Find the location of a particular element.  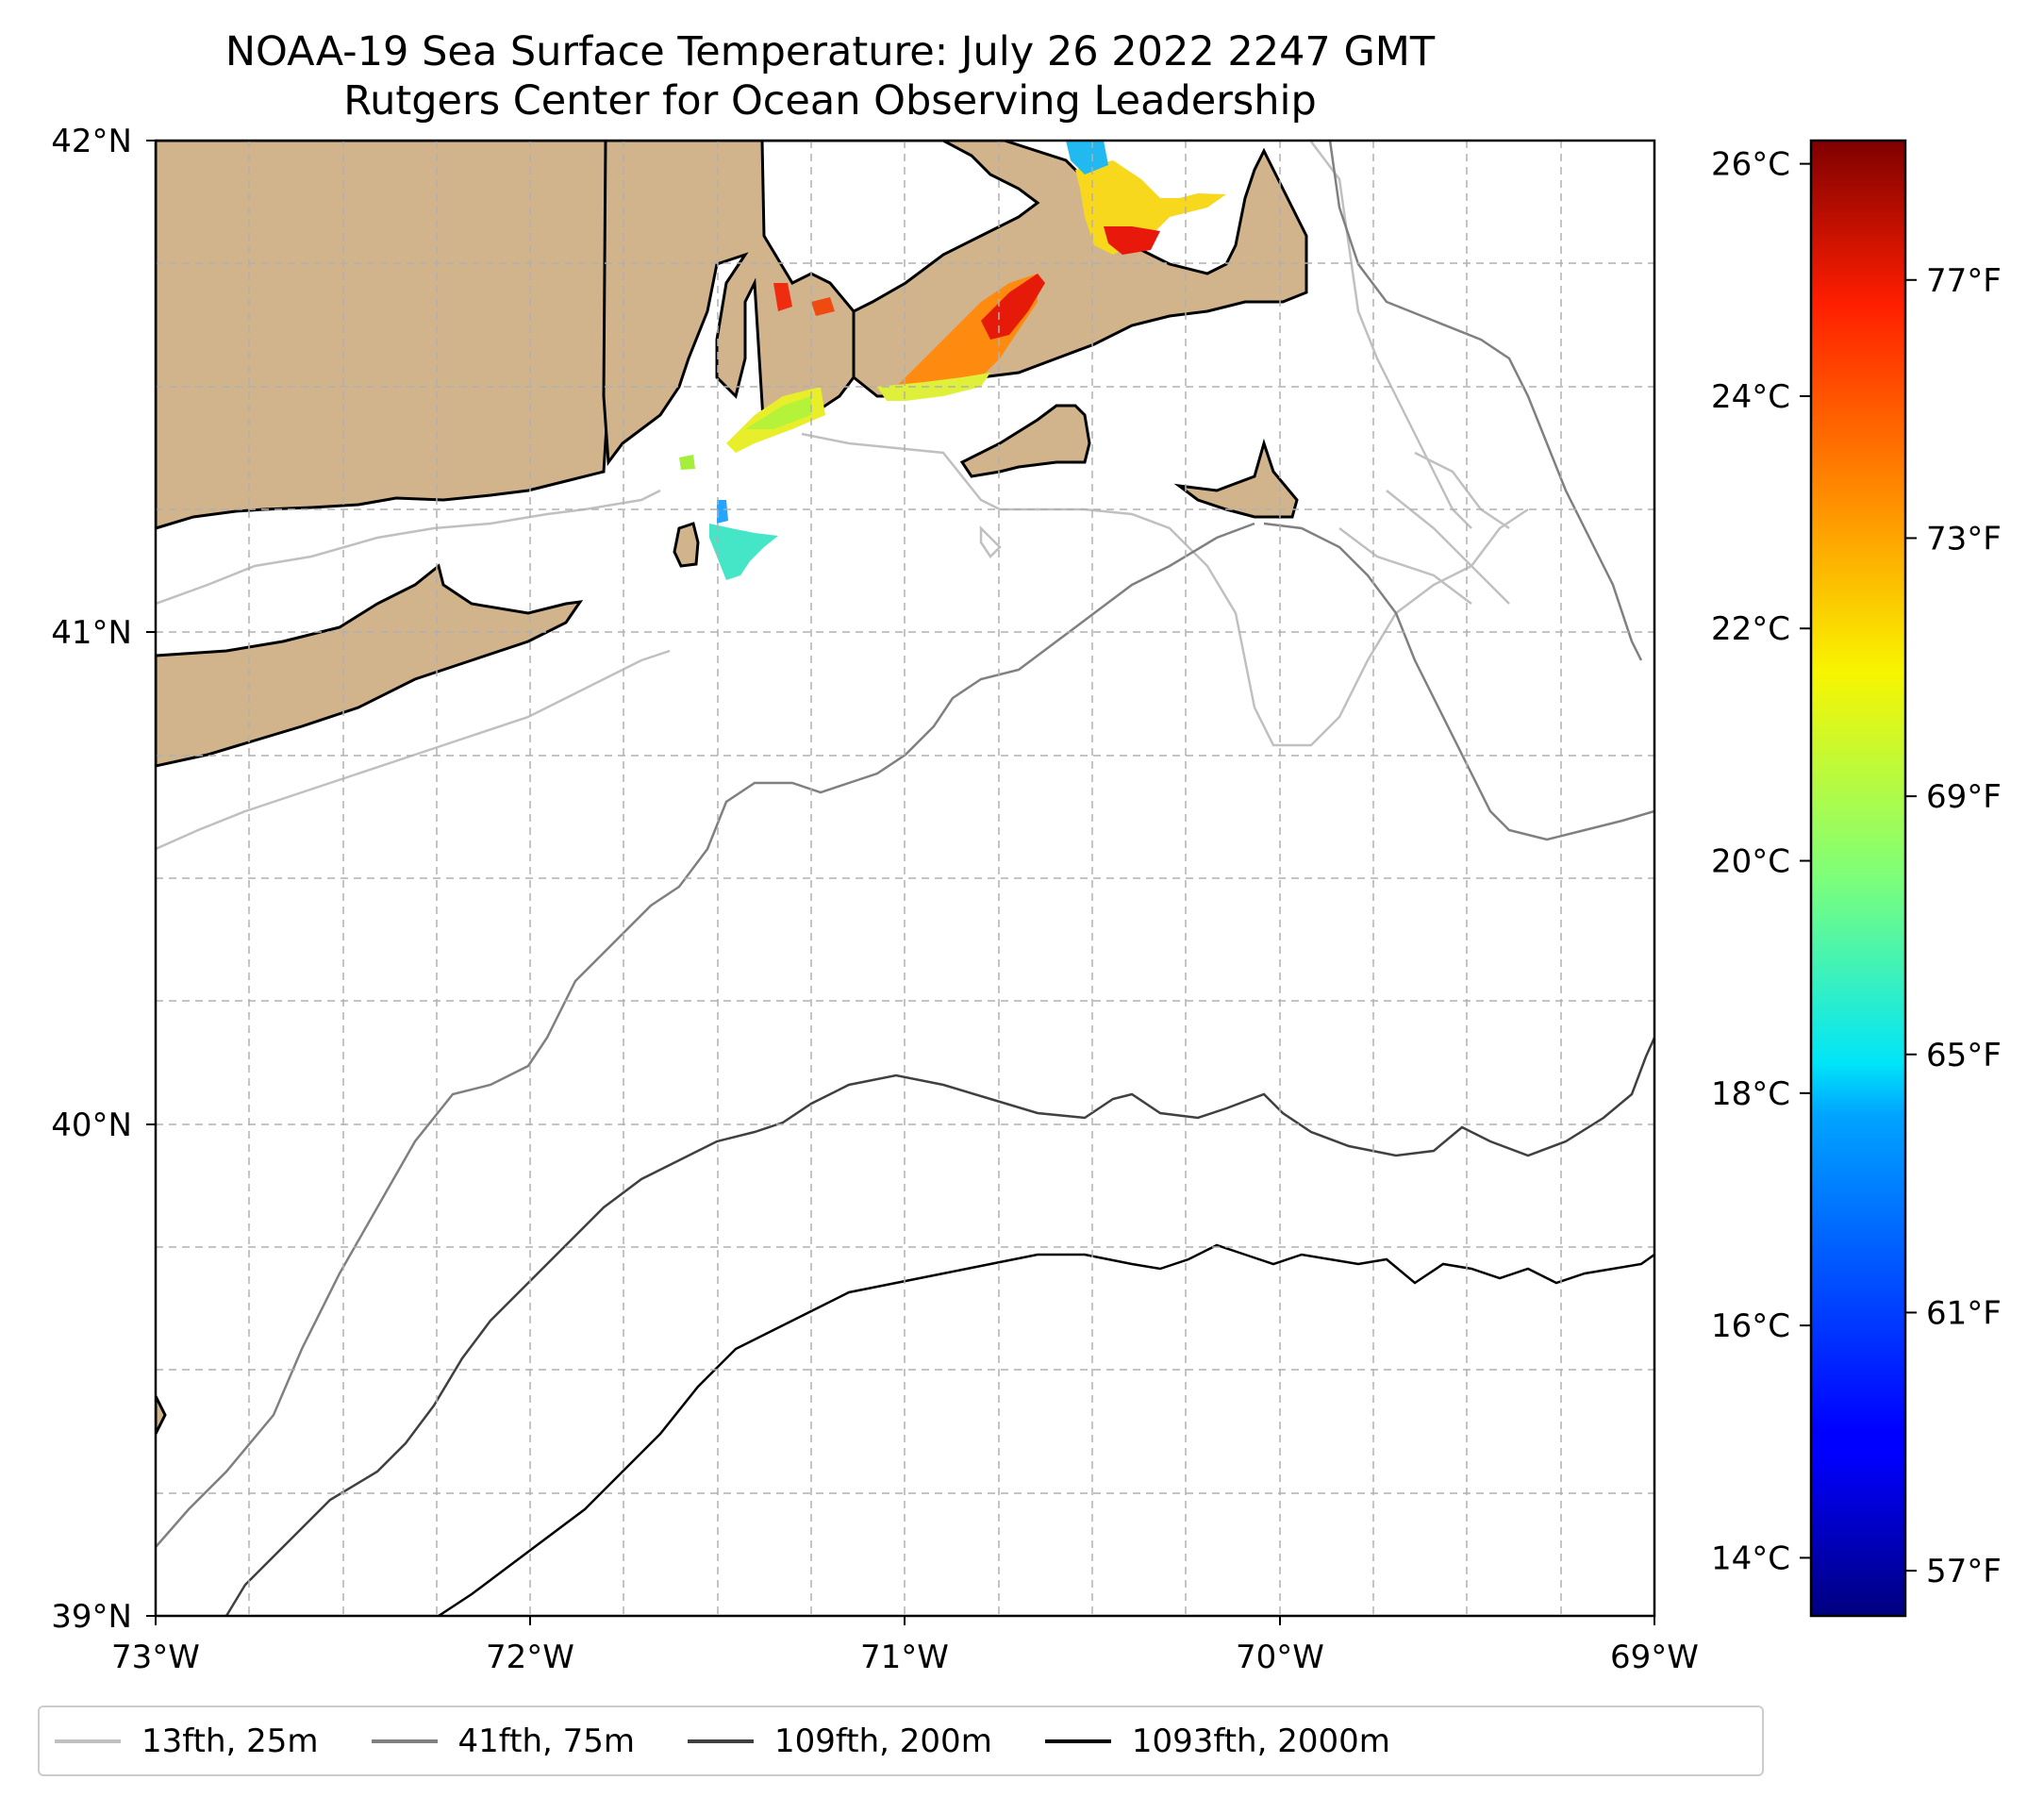

sst-patch-buzzards-bay-hot is located at coordinates (1013, 307).